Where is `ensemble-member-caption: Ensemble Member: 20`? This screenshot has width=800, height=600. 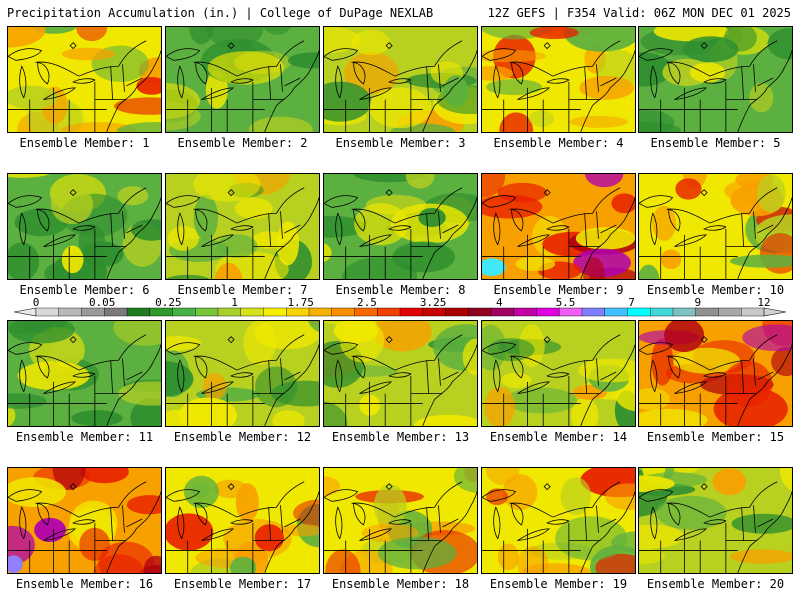 ensemble-member-caption: Ensemble Member: 20 is located at coordinates (715, 584).